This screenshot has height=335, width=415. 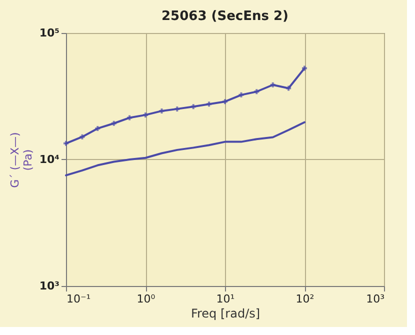 What do you see at coordinates (21, 160) in the screenshot?
I see `y-axis-title: G´ (—X—) (Pa)` at bounding box center [21, 160].